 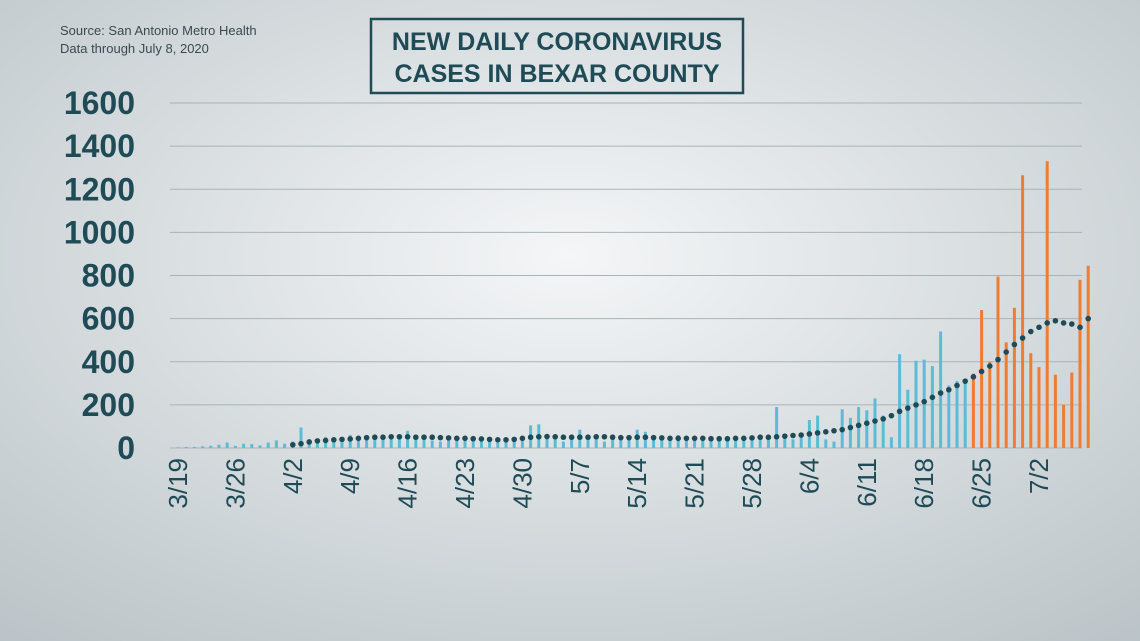 I want to click on y-tick-label: 1600, so click(x=99, y=103).